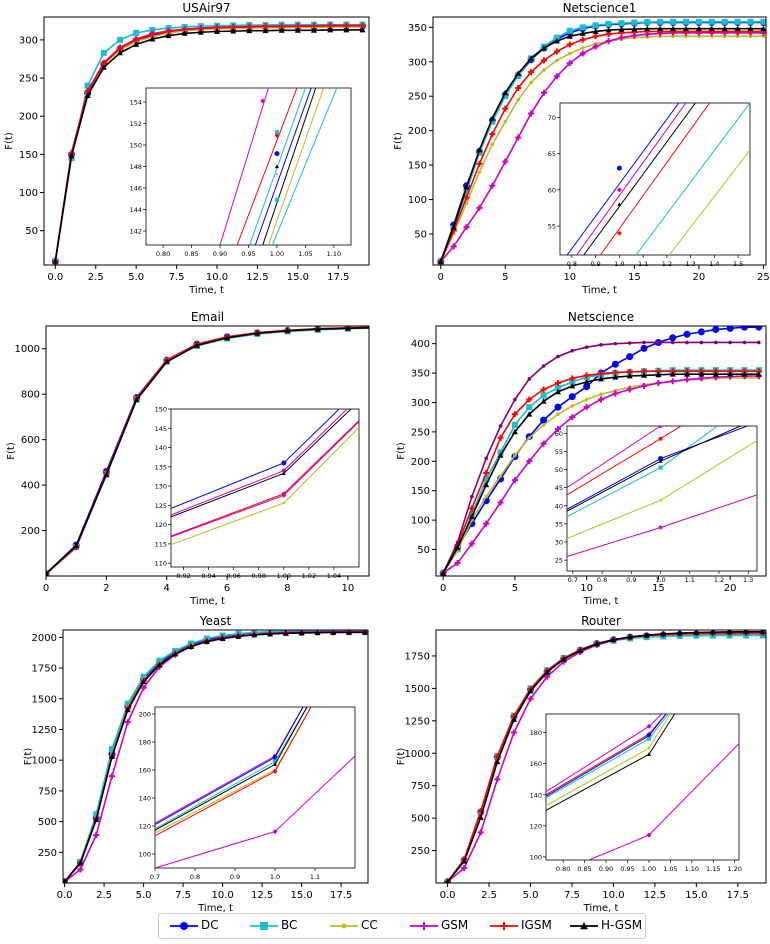 The height and width of the screenshot is (944, 770). I want to click on axes-frame-yeast, so click(215, 756).